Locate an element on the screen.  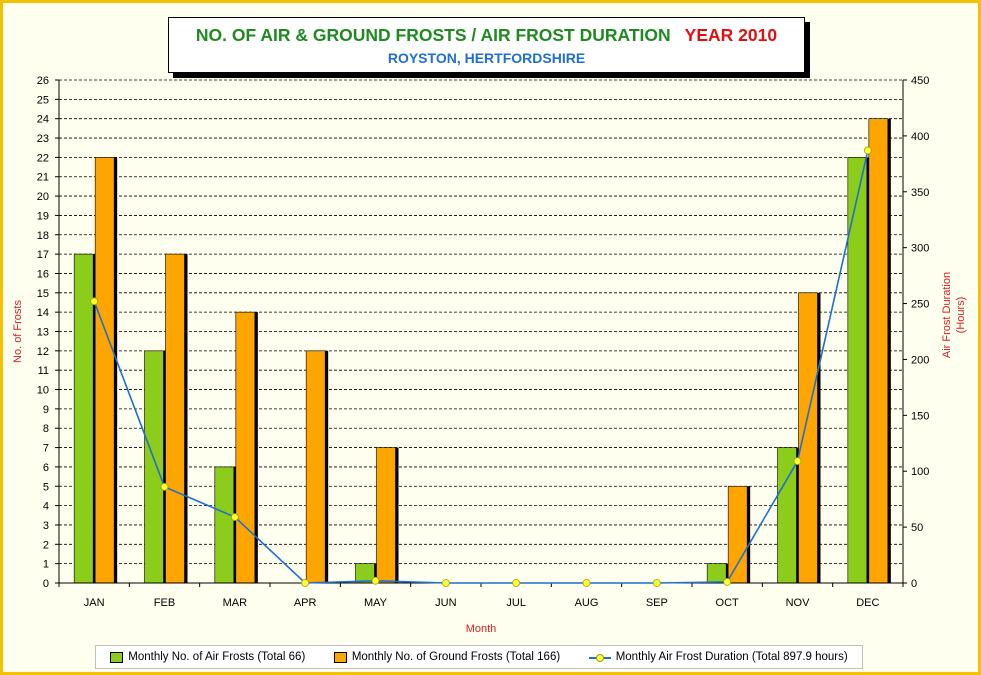
y2-tick-label: 300 is located at coordinates (920, 249).